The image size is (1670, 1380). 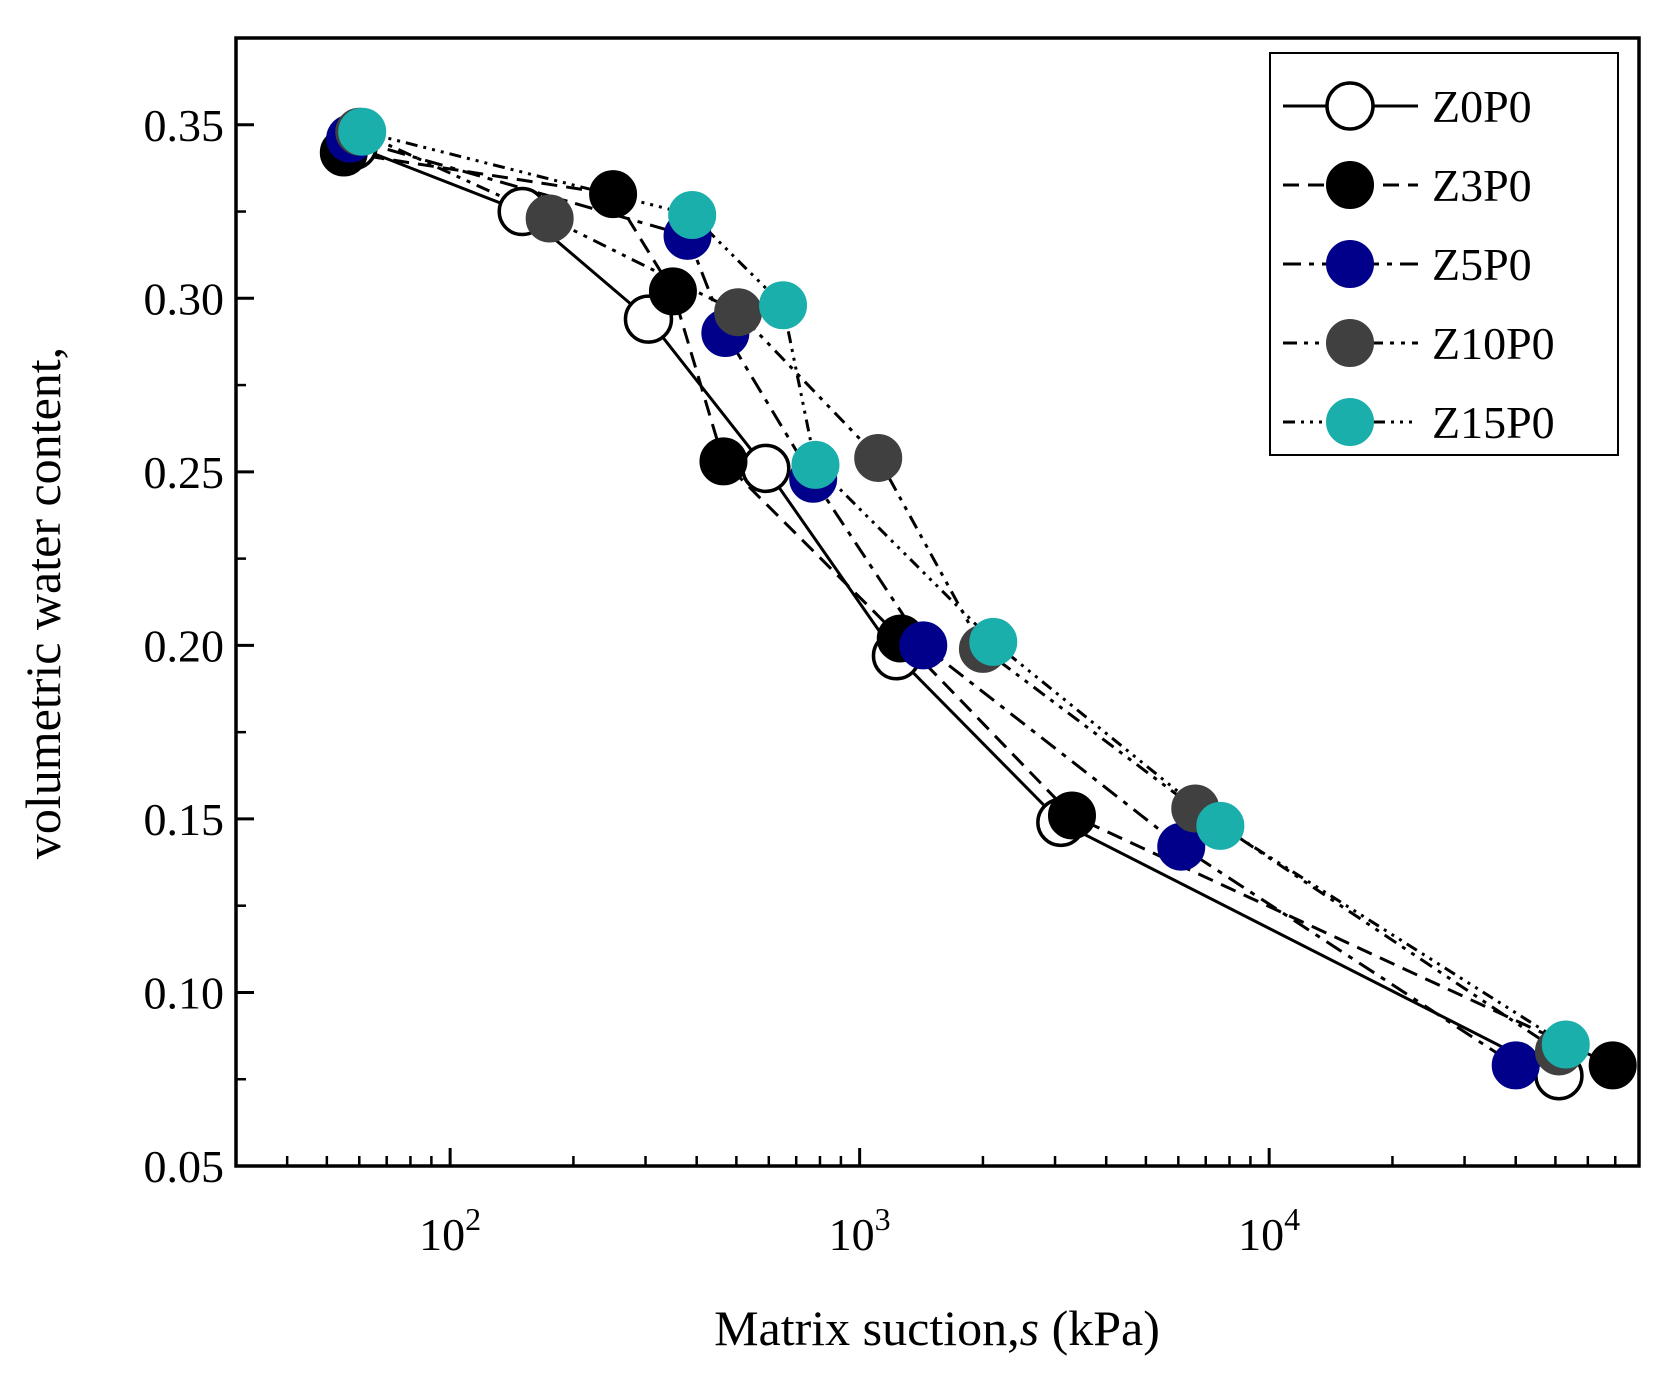 What do you see at coordinates (184, 645) in the screenshot?
I see `y-tick-label: 0.20` at bounding box center [184, 645].